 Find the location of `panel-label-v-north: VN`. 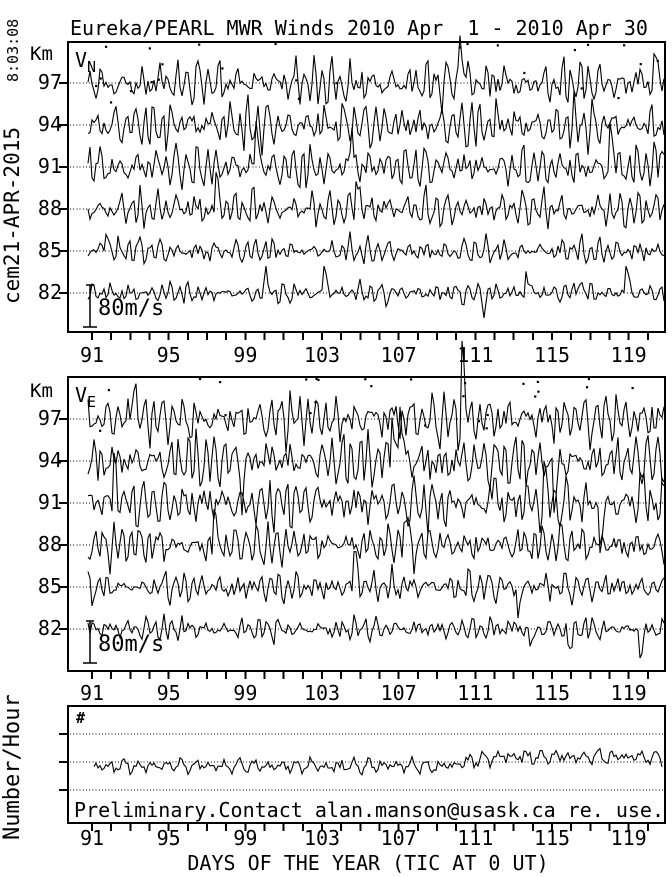

panel-label-v-north: VN is located at coordinates (85, 62).